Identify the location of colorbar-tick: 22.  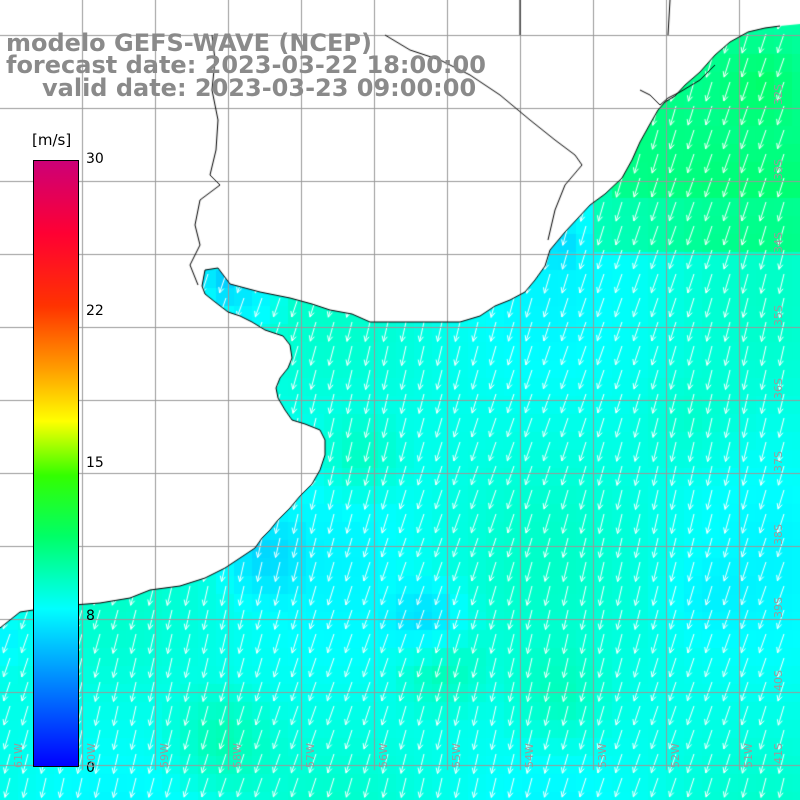
(95, 311).